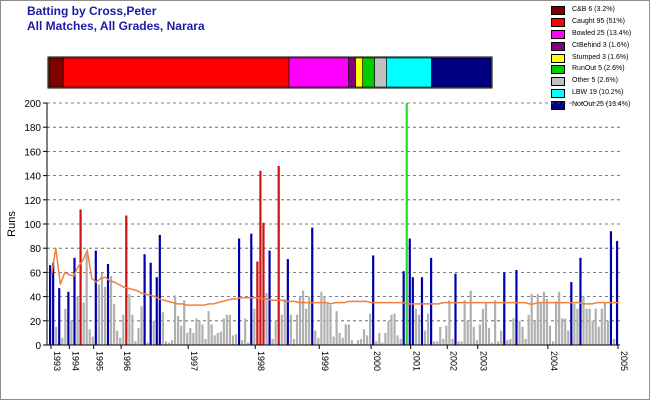 The height and width of the screenshot is (400, 650). I want to click on y-tick-label: 0, so click(38, 346).